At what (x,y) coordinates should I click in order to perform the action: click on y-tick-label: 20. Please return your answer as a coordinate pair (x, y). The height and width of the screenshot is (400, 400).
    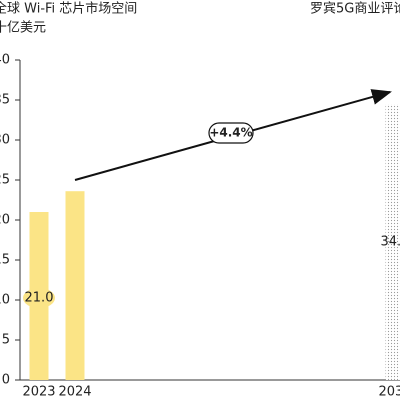
    Looking at the image, I should click on (5, 220).